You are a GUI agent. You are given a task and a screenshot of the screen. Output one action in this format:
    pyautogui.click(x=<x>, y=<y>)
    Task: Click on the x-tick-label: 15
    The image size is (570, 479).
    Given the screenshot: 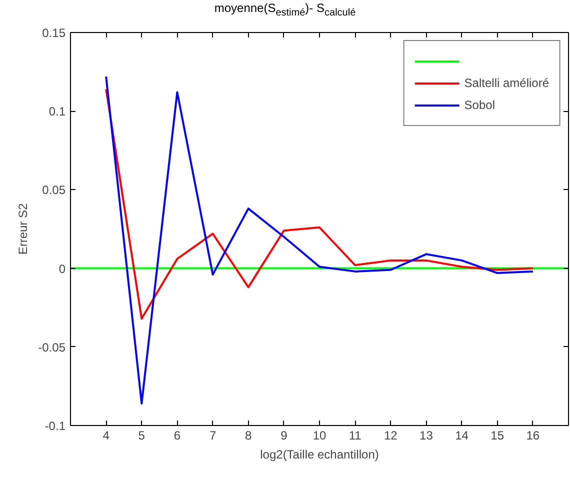 What is the action you would take?
    pyautogui.click(x=497, y=435)
    